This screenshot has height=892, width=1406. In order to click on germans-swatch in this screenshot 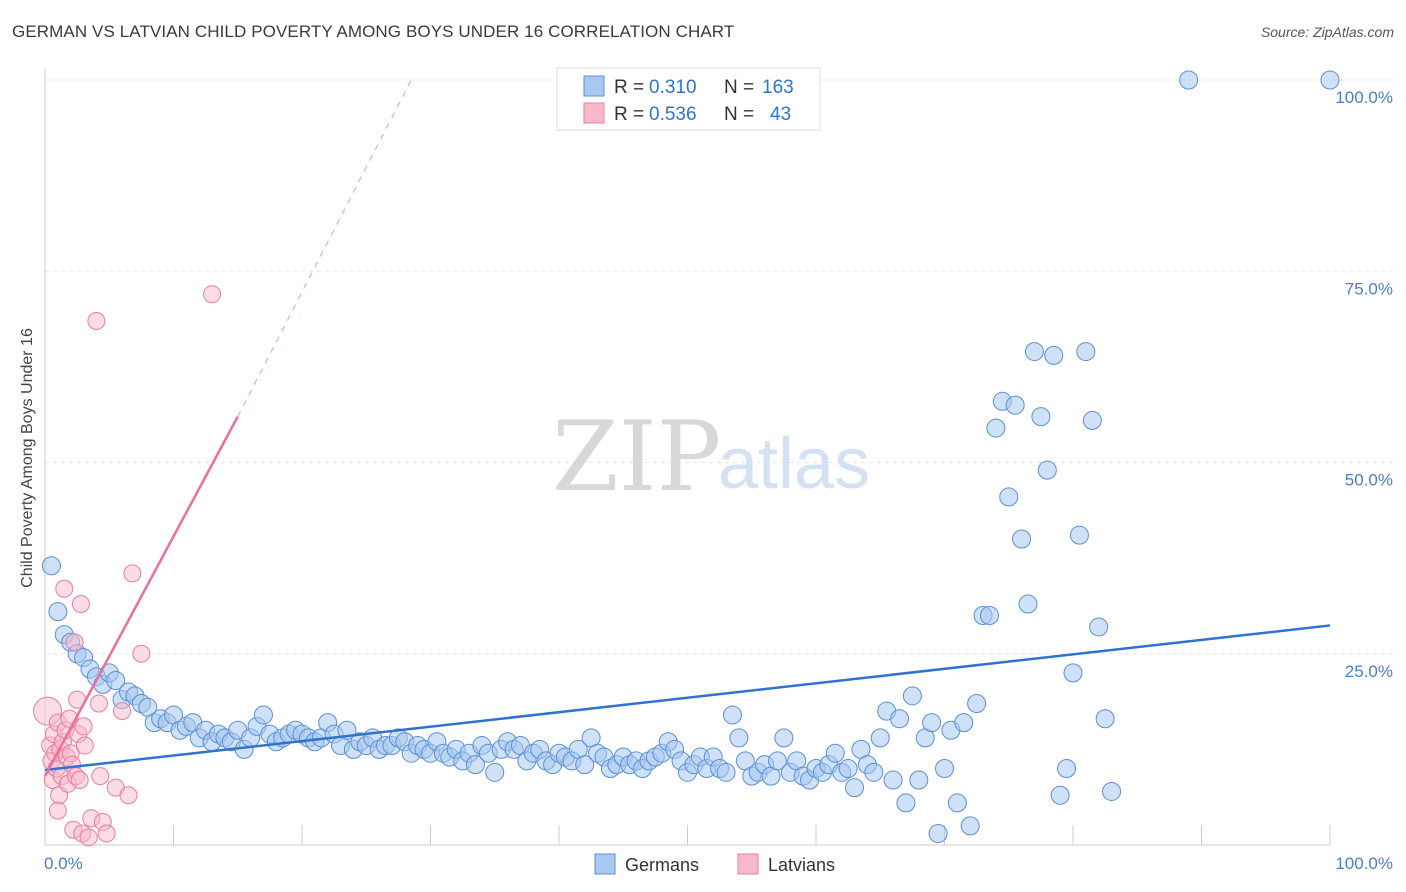, I will do `click(605, 864)`.